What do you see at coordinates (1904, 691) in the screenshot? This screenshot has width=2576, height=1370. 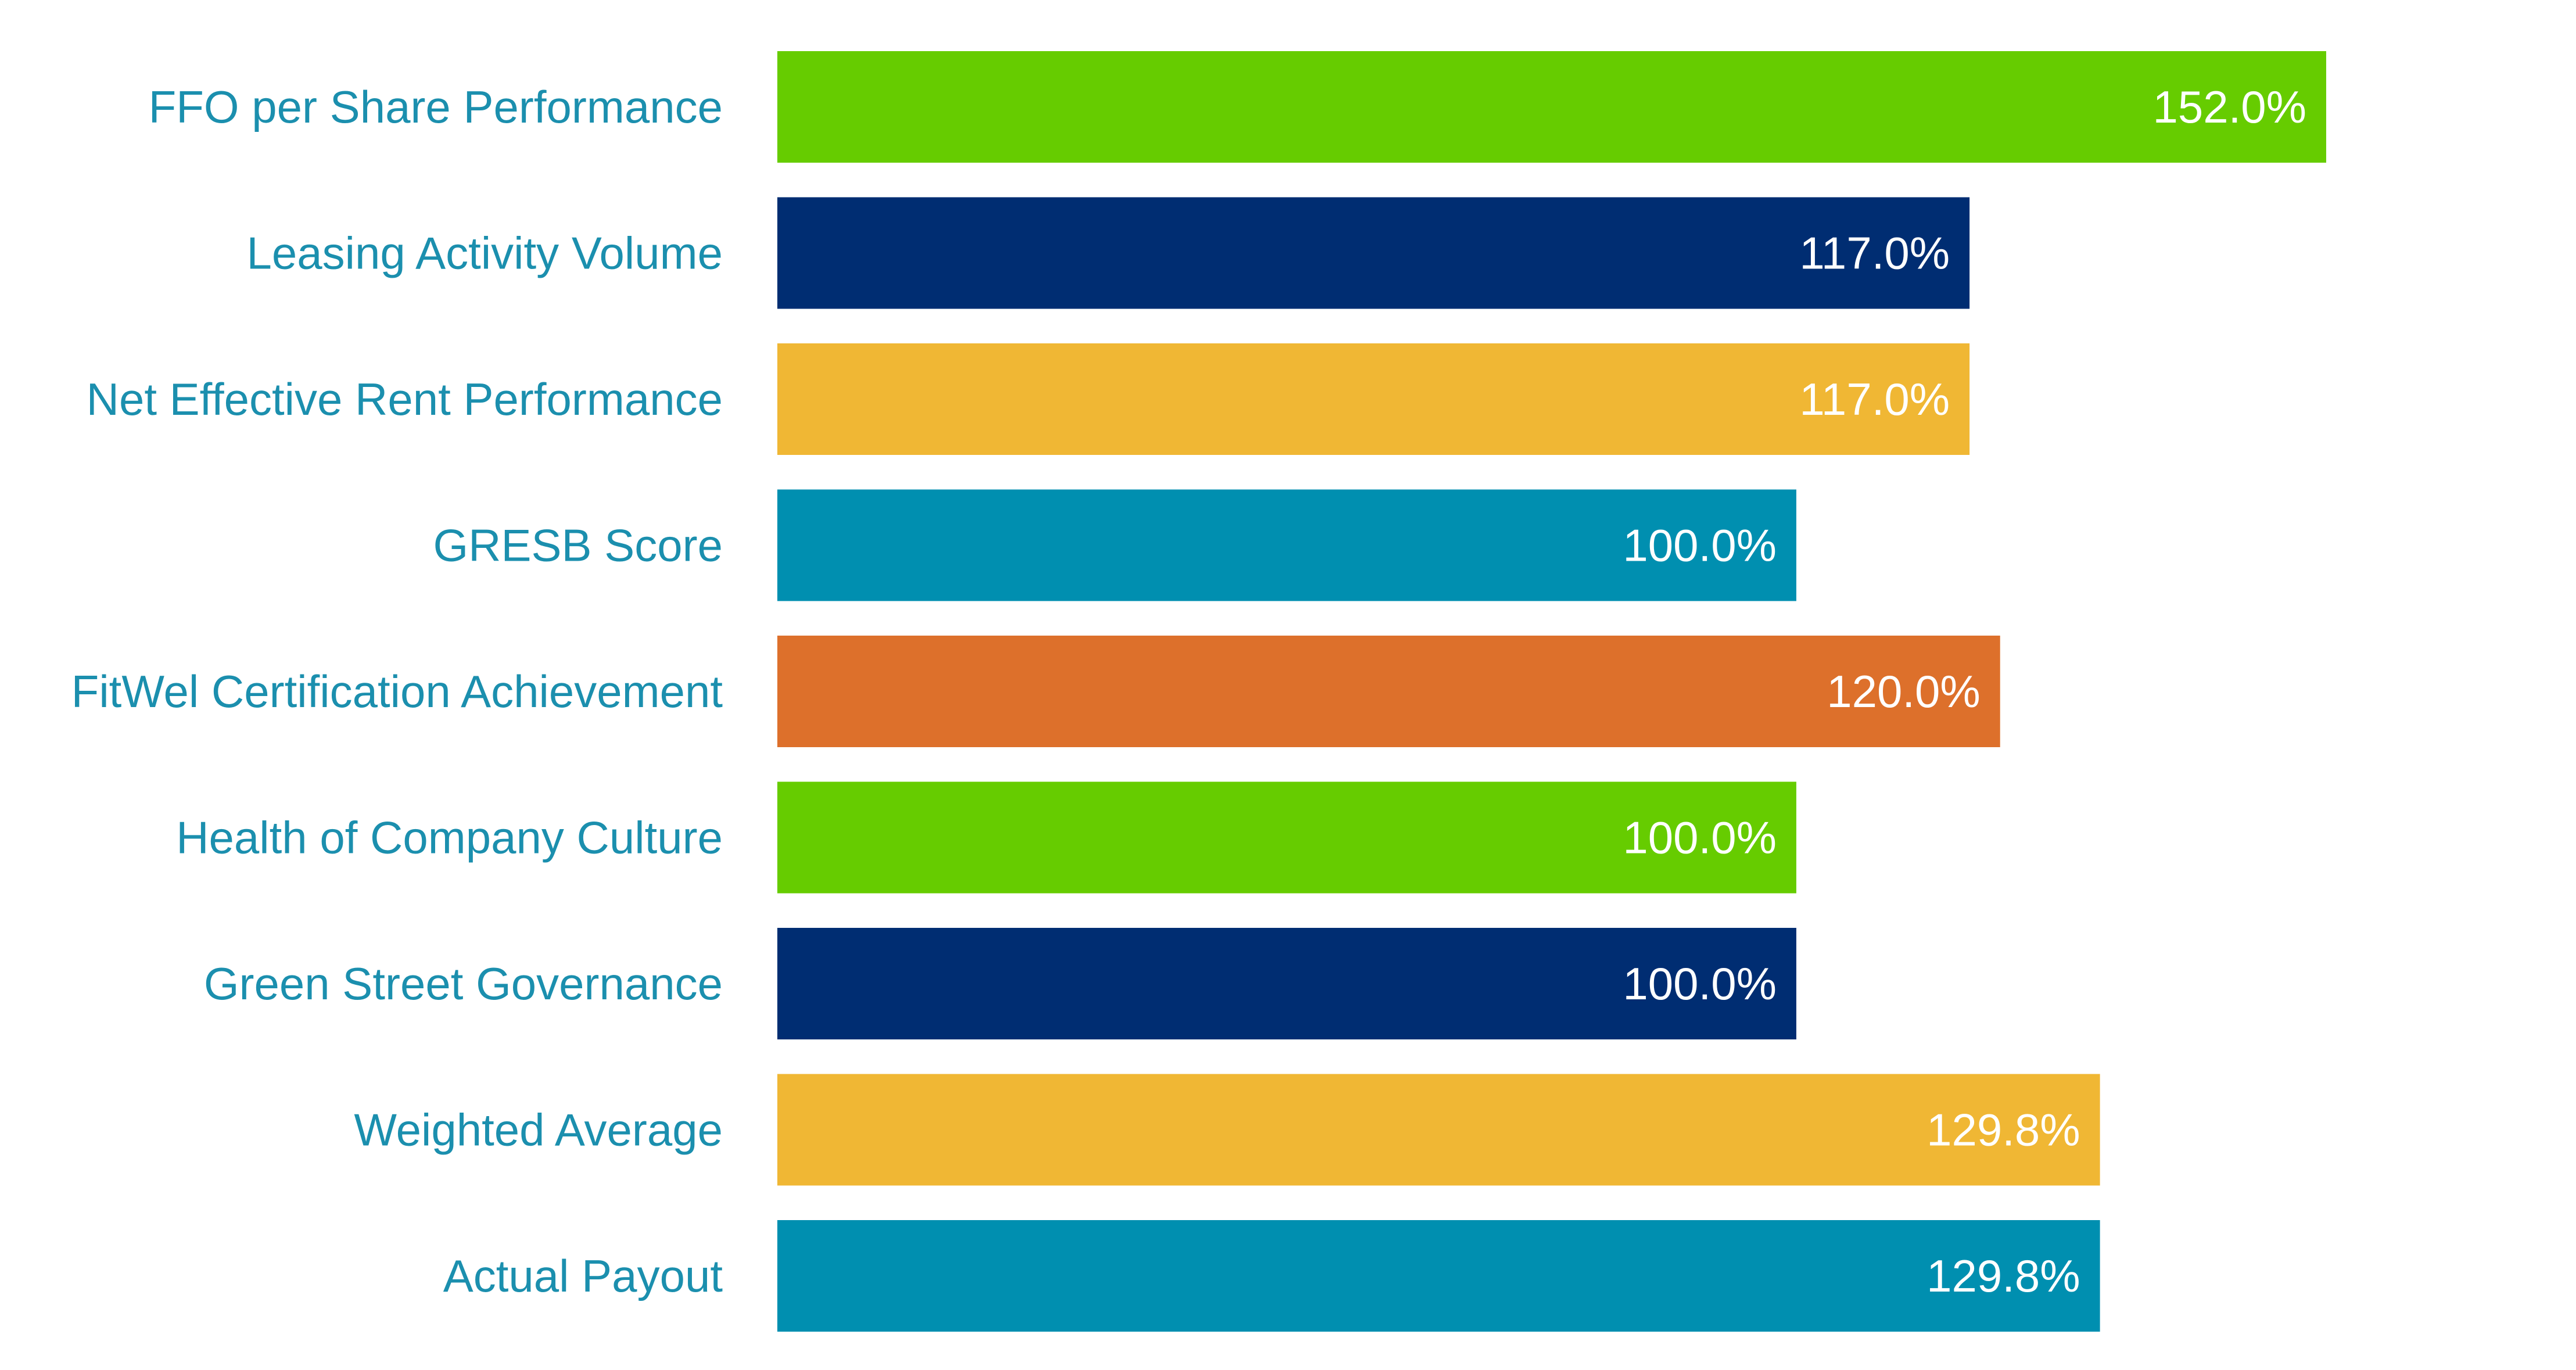 I see `data-label: 120.0%` at bounding box center [1904, 691].